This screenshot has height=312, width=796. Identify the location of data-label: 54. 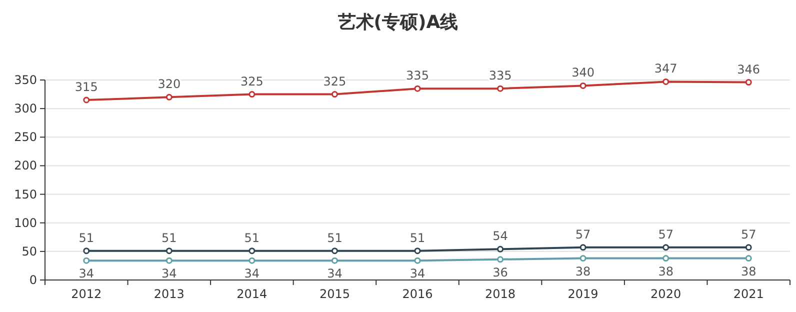
(500, 236).